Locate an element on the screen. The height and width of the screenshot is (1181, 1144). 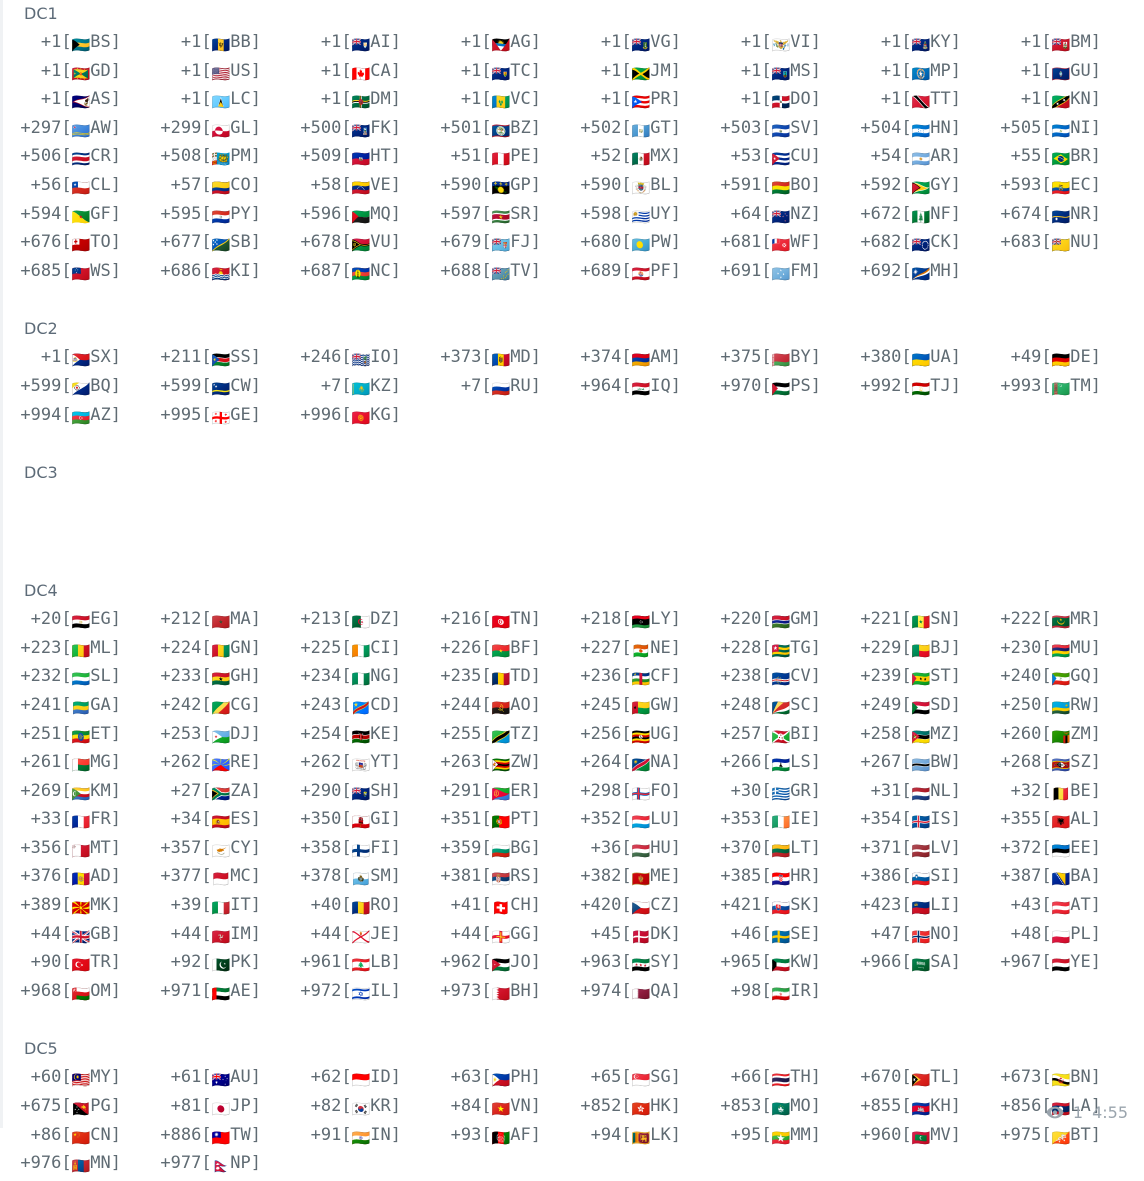
dial-code-entry: +211[🇸🇸SS] is located at coordinates (213, 357).